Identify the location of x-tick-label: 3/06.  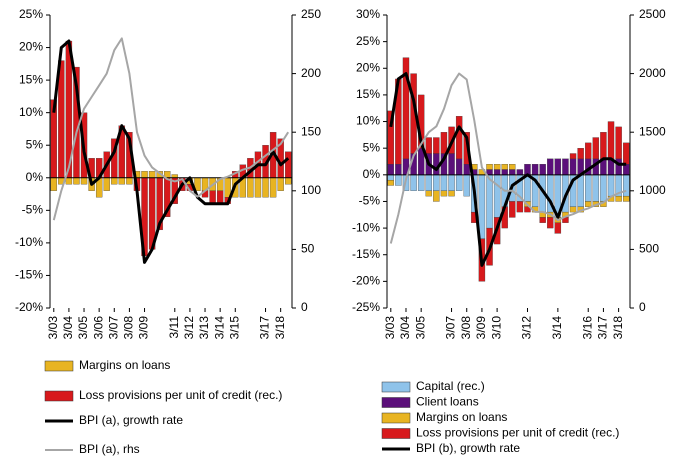
(98, 328).